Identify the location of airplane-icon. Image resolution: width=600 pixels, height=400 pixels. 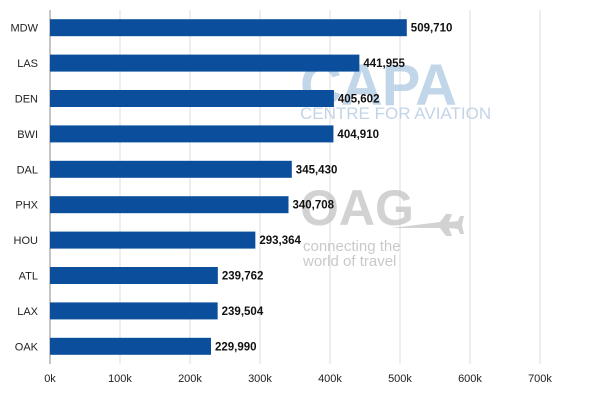
(428, 225).